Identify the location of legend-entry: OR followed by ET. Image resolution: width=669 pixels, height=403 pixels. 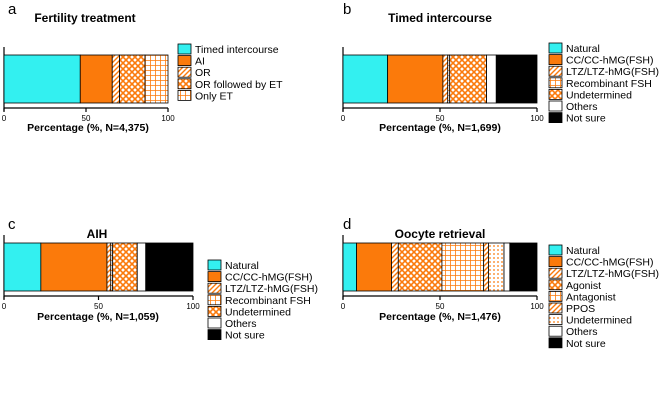
(239, 85).